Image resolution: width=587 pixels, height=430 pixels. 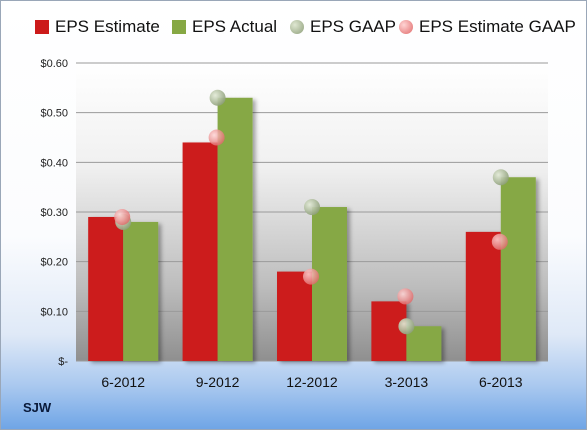 I want to click on x-tick-label: 9-2012, so click(x=218, y=382).